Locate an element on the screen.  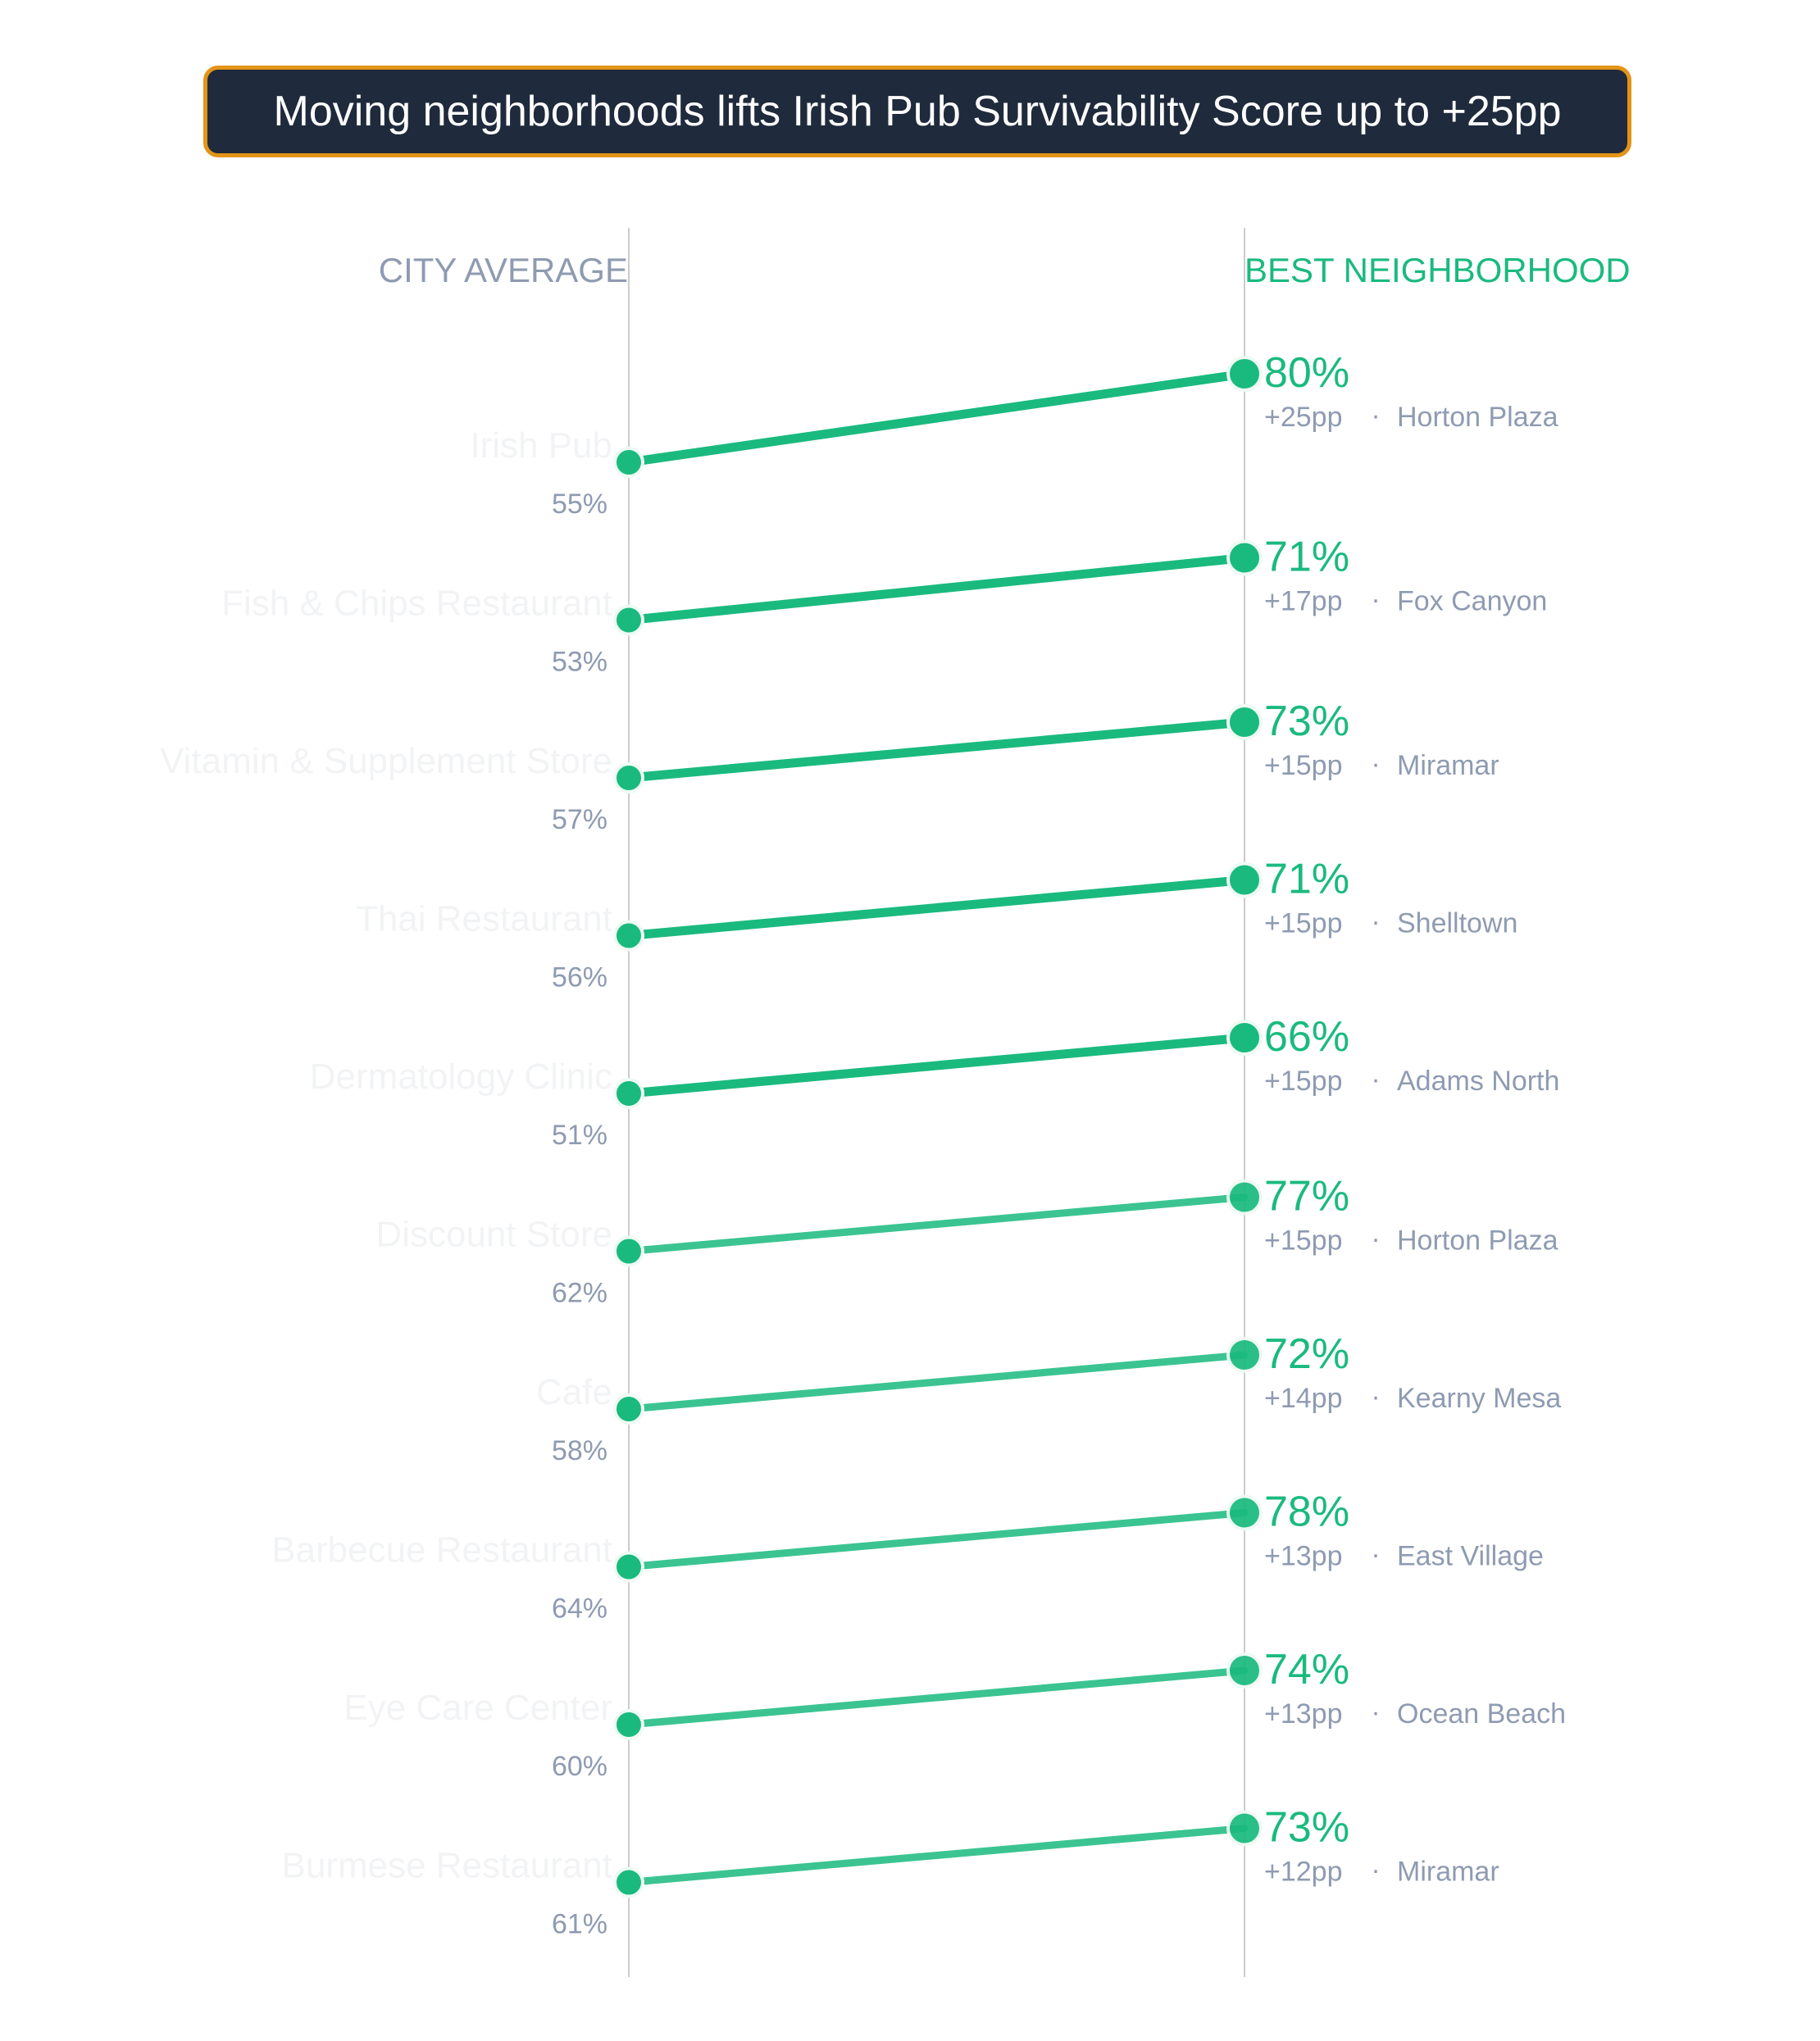
neighborhood-label: Kearny Mesa is located at coordinates (1479, 1398).